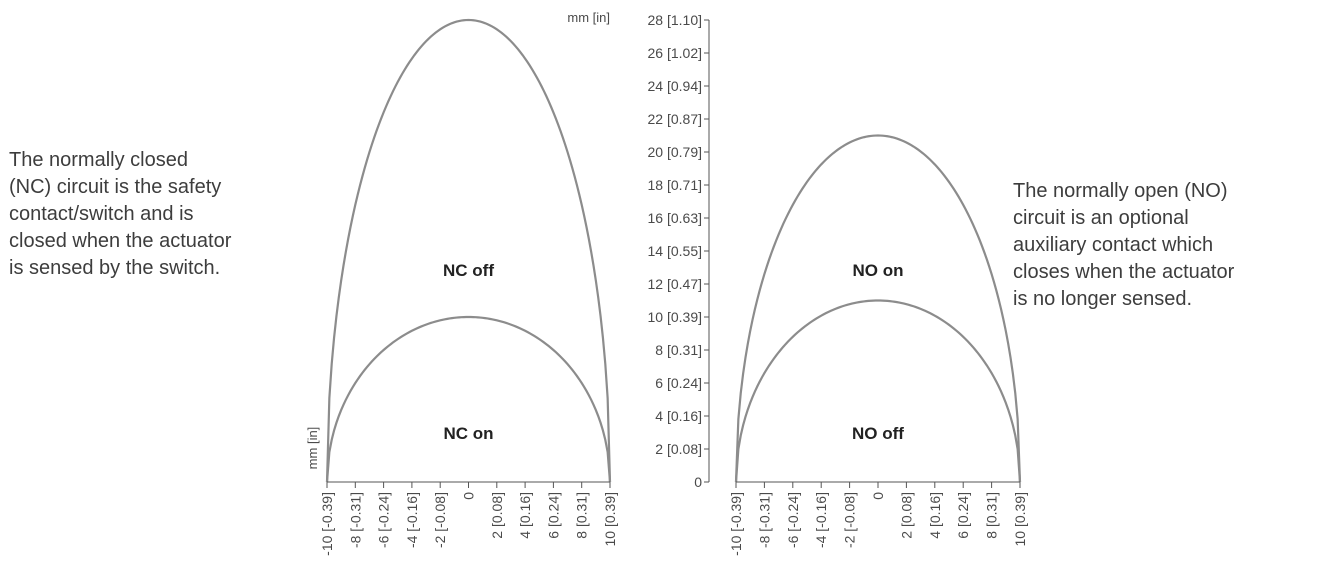  I want to click on no-x-tick-label: -8 [-0.31], so click(764, 520).